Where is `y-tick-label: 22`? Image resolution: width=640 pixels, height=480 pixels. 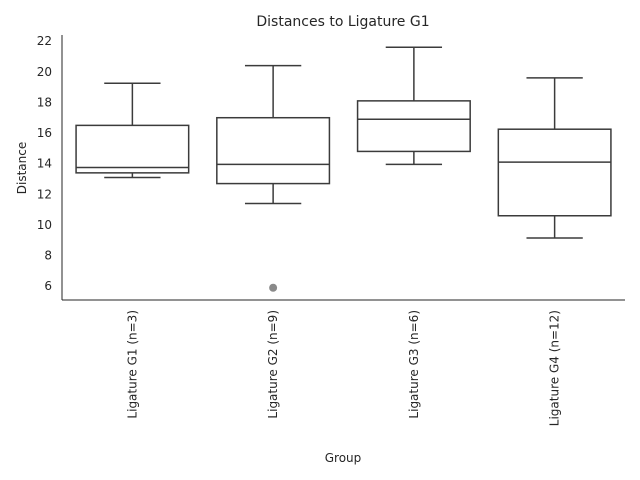 y-tick-label: 22 is located at coordinates (44, 41).